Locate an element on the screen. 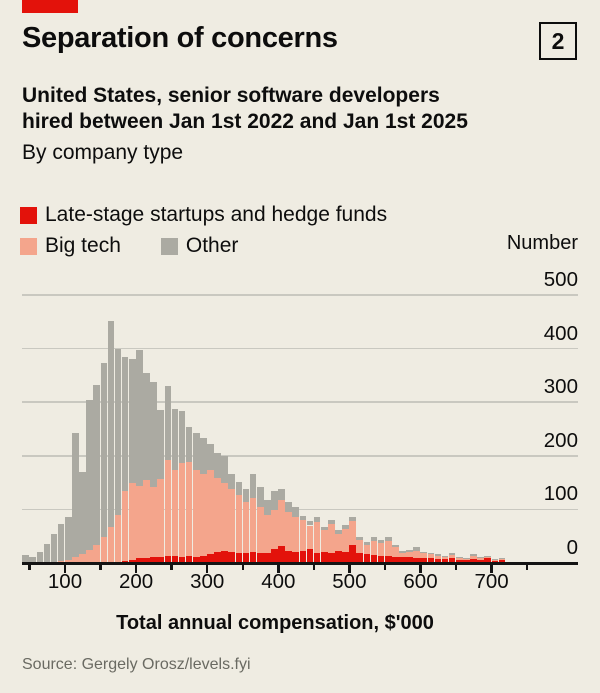 This screenshot has width=600, height=693. legend-label-other: Other is located at coordinates (212, 245).